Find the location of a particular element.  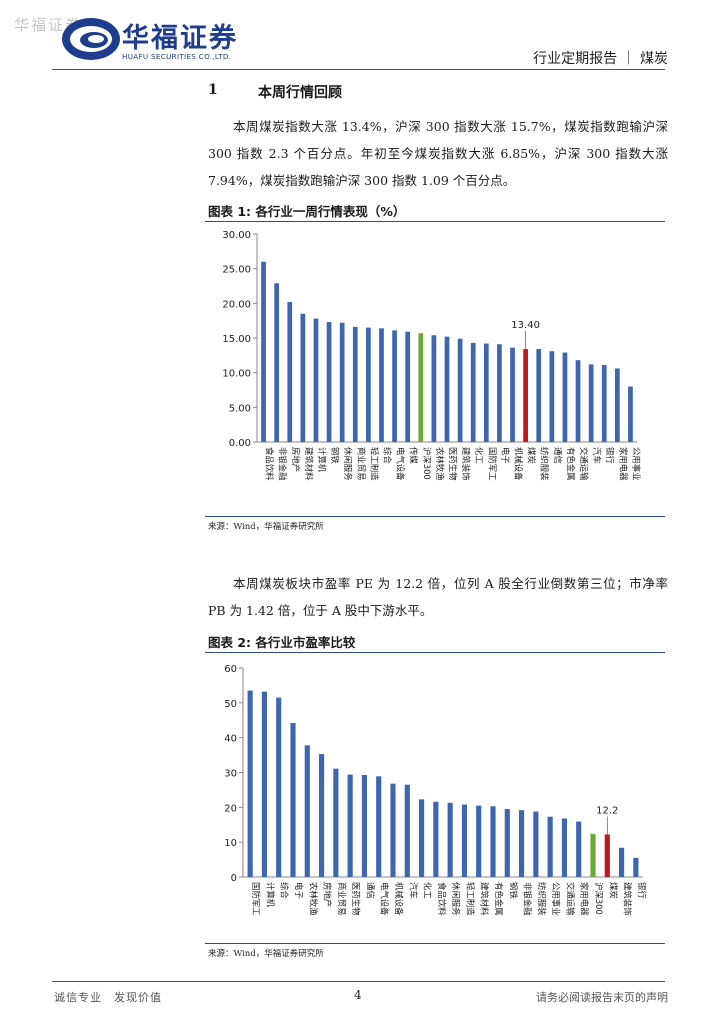

chart1-x-tick-label: 纺织服装 is located at coordinates (545, 464).